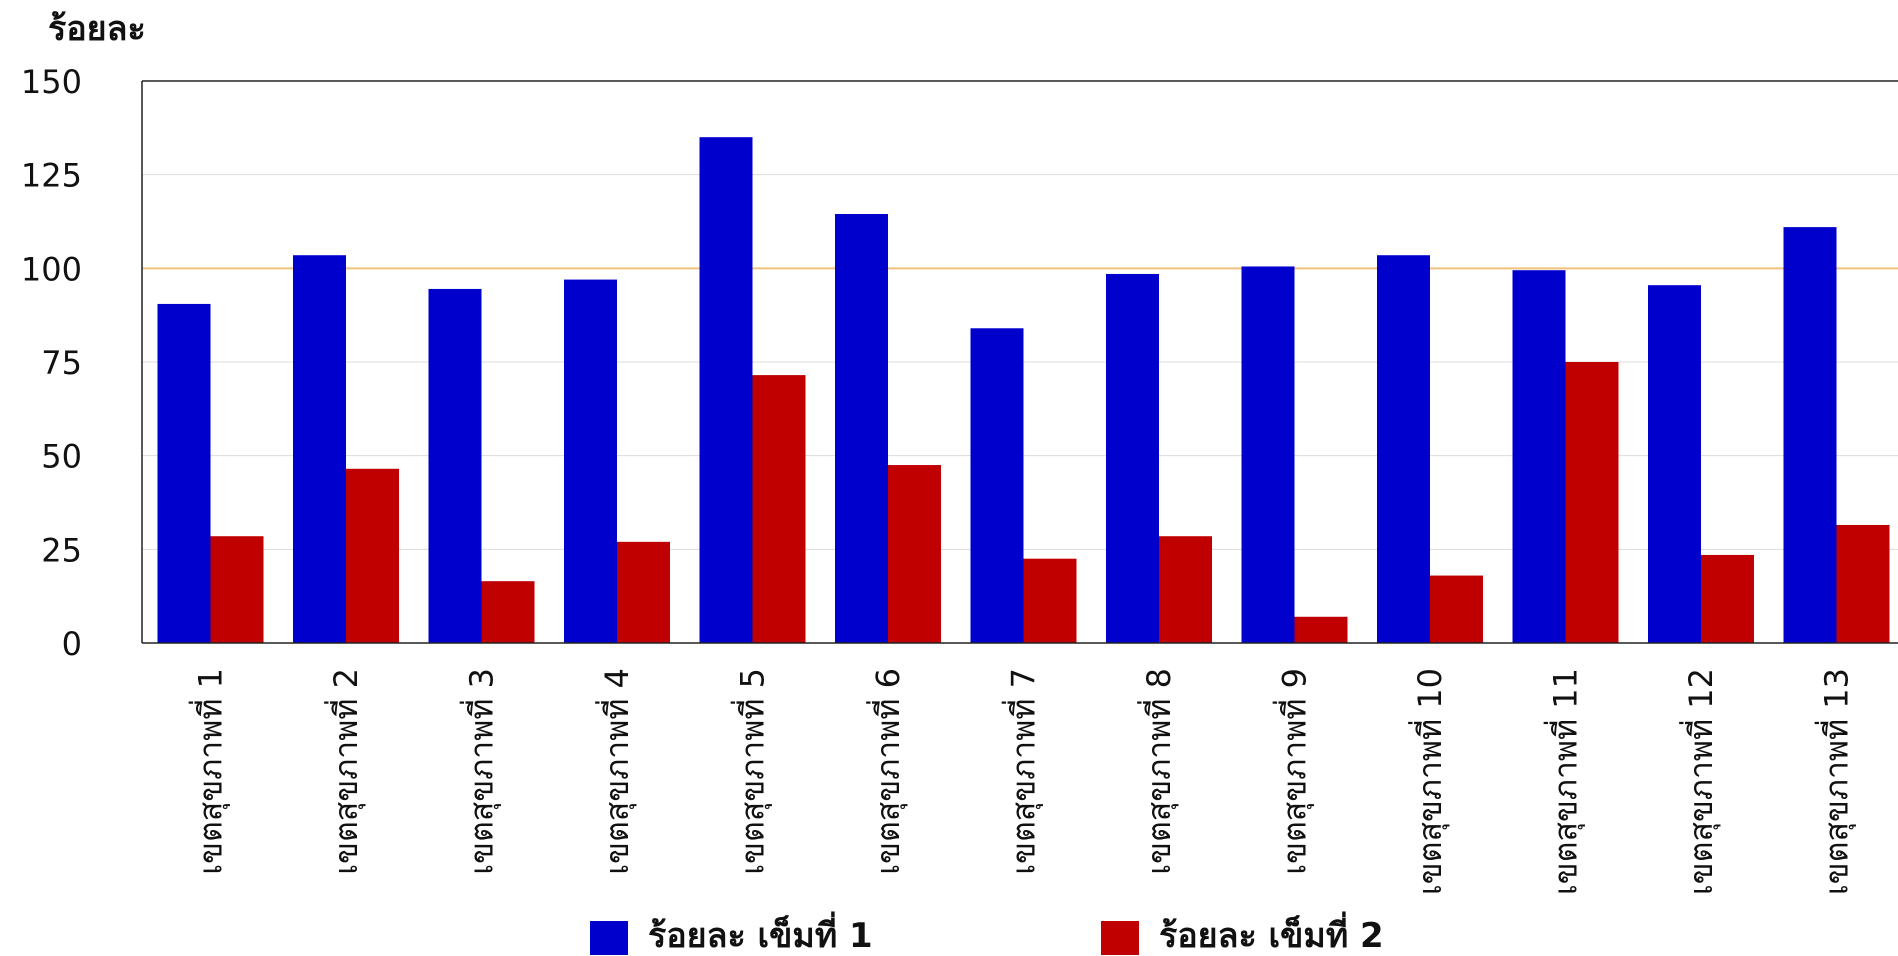 This screenshot has height=956, width=1898. I want to click on legend-label: ร้อยละ เข็มที่ 1, so click(760, 933).